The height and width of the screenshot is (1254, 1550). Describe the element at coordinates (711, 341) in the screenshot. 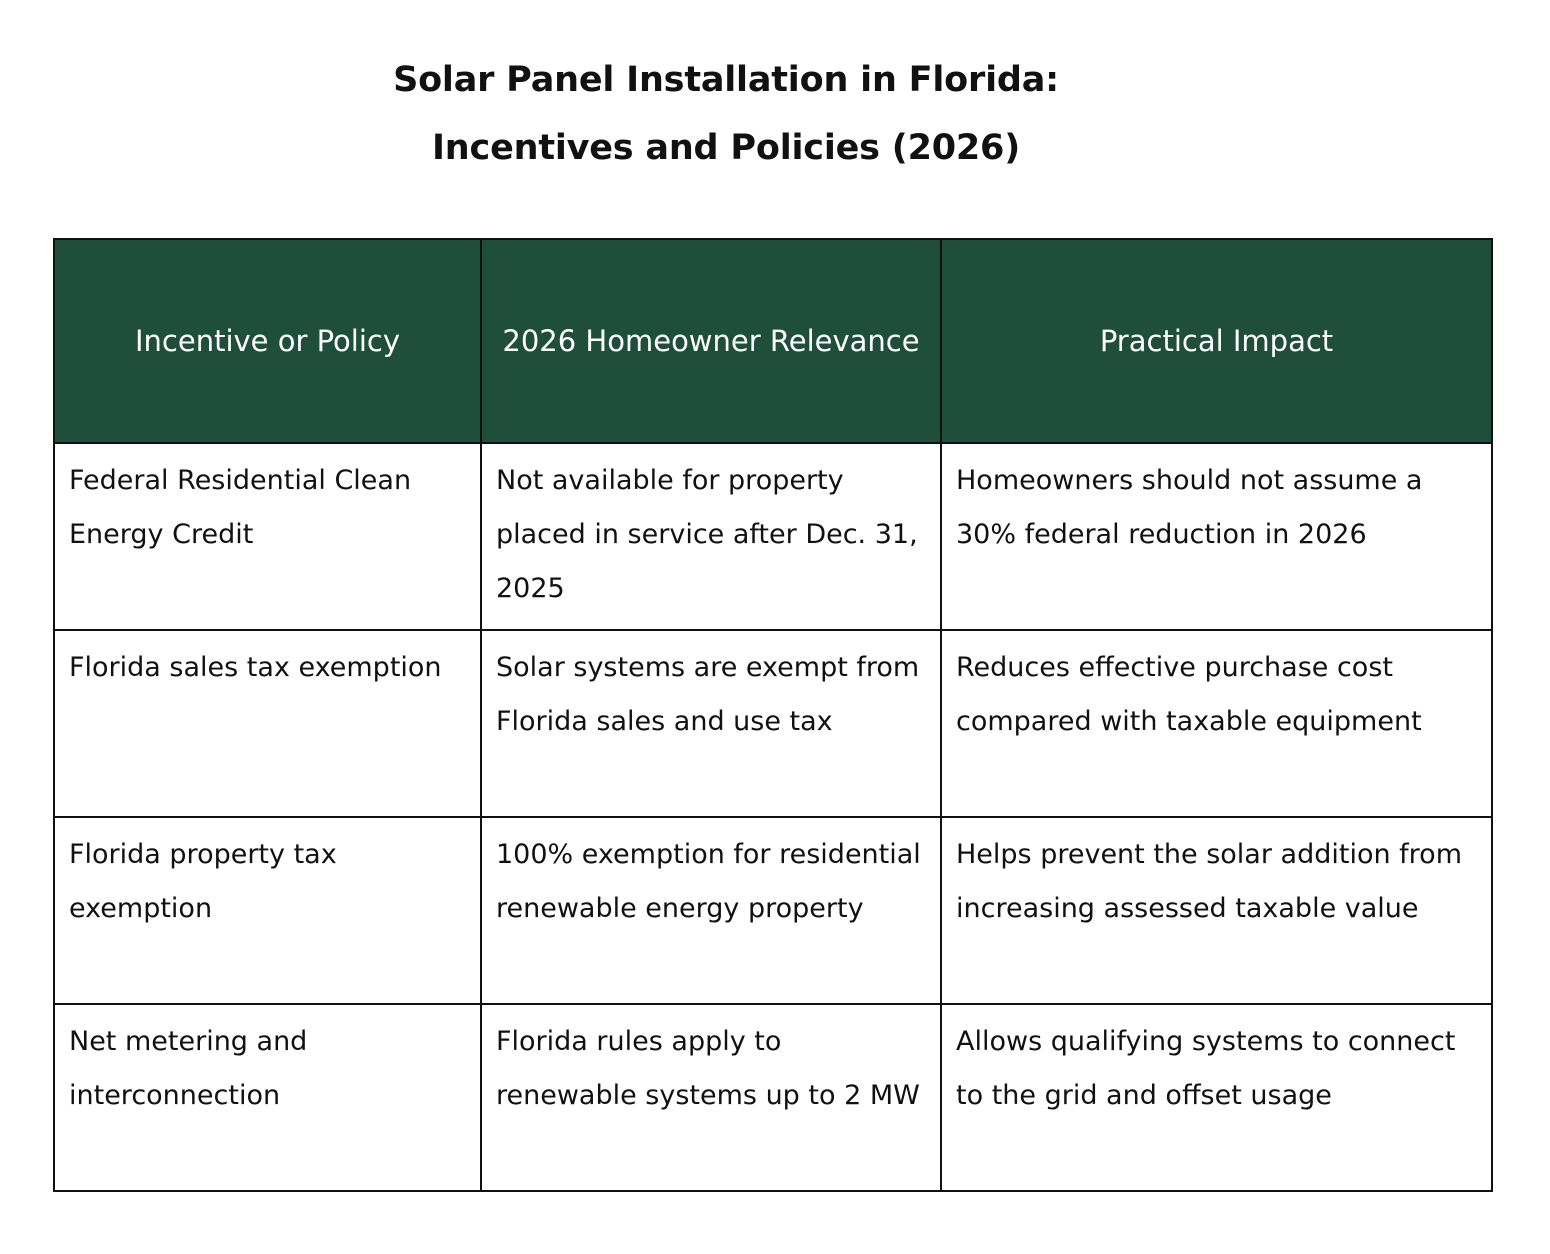

I see `header-homeowner-relevance: 2026 Homeowner Relevance` at that location.